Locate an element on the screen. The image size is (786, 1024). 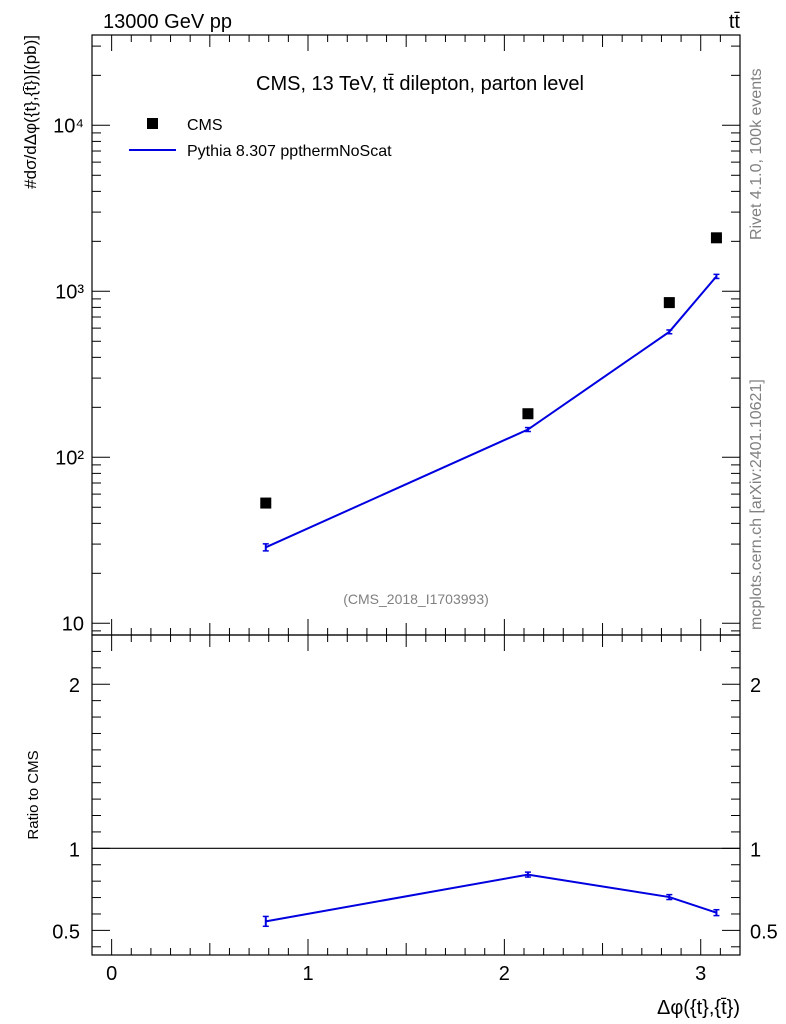
ratio-y-axis-label: Ratio to CMS is located at coordinates (33, 794).